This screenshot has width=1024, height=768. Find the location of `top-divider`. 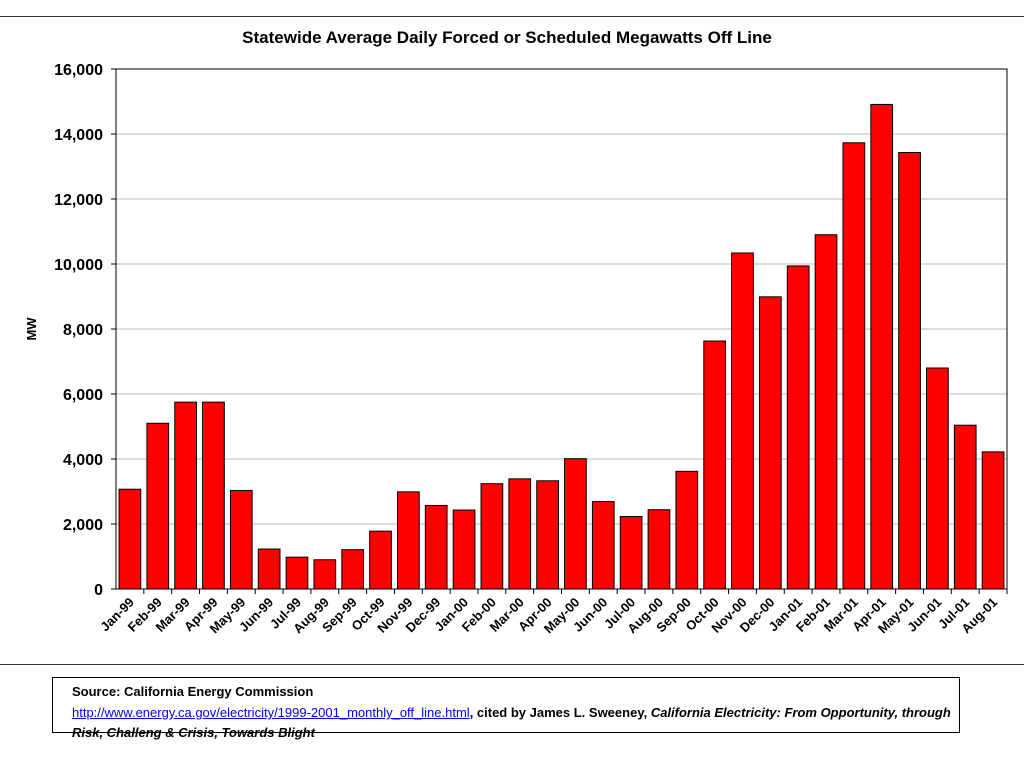

top-divider is located at coordinates (512, 16).